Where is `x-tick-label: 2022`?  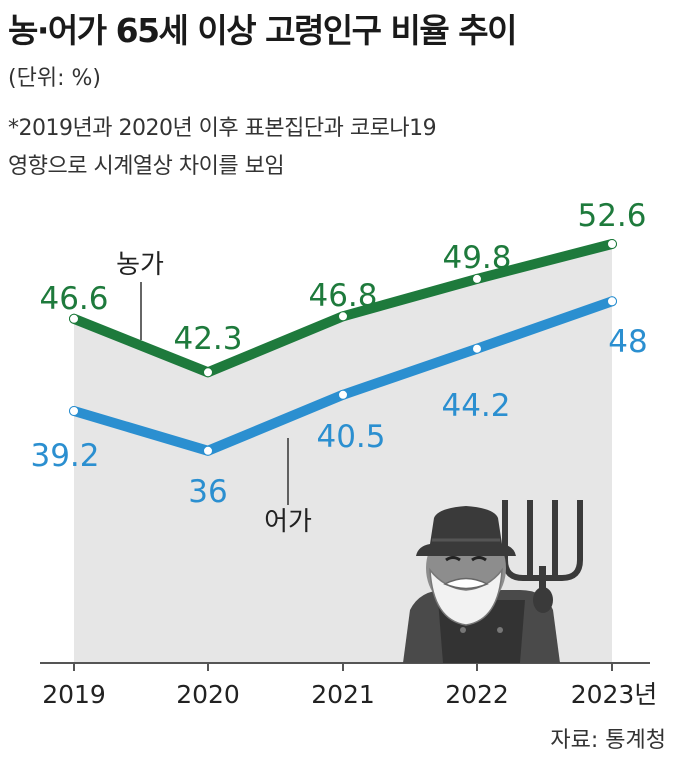 x-tick-label: 2022 is located at coordinates (477, 694).